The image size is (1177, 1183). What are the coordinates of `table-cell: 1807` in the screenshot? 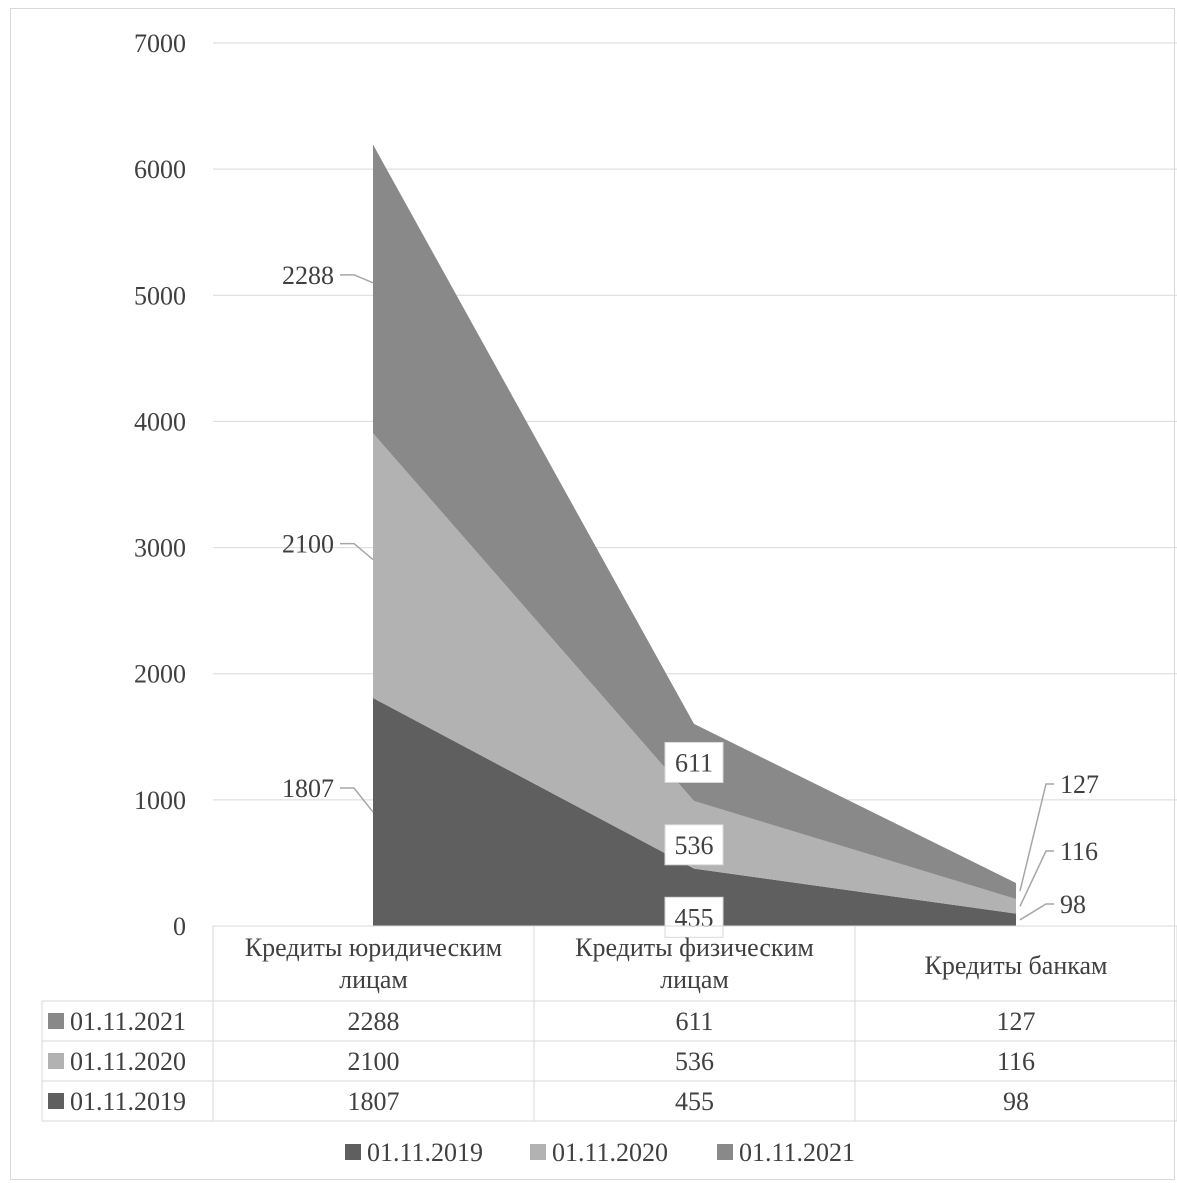 It's located at (374, 1101).